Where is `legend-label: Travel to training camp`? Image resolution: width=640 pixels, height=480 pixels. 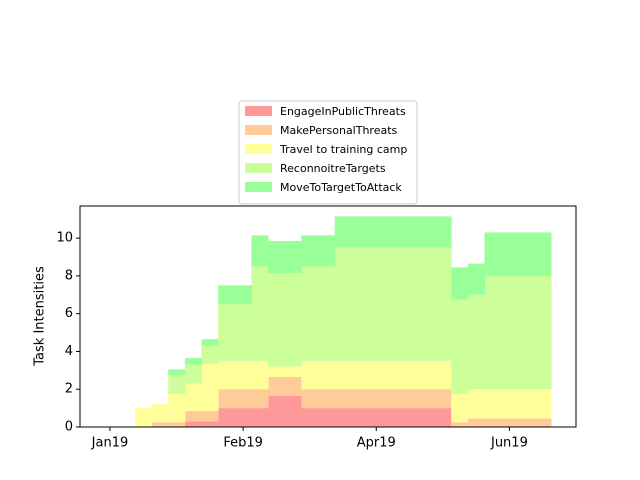
legend-label: Travel to training camp is located at coordinates (343, 149).